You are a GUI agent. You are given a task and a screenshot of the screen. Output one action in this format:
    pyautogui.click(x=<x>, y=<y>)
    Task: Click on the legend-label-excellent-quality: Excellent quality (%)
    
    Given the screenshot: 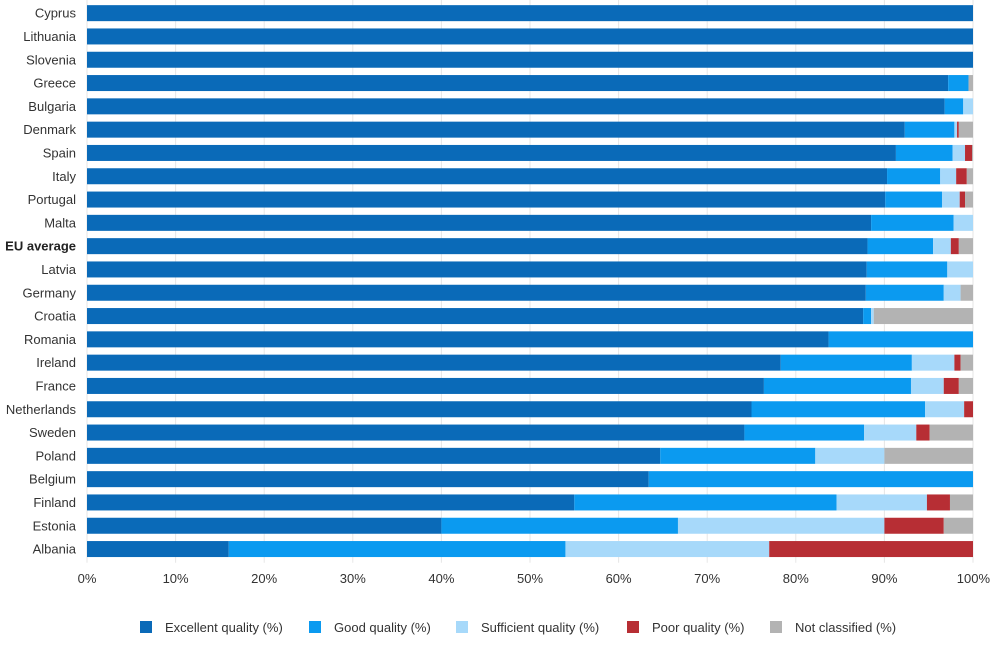 What is the action you would take?
    pyautogui.click(x=224, y=627)
    